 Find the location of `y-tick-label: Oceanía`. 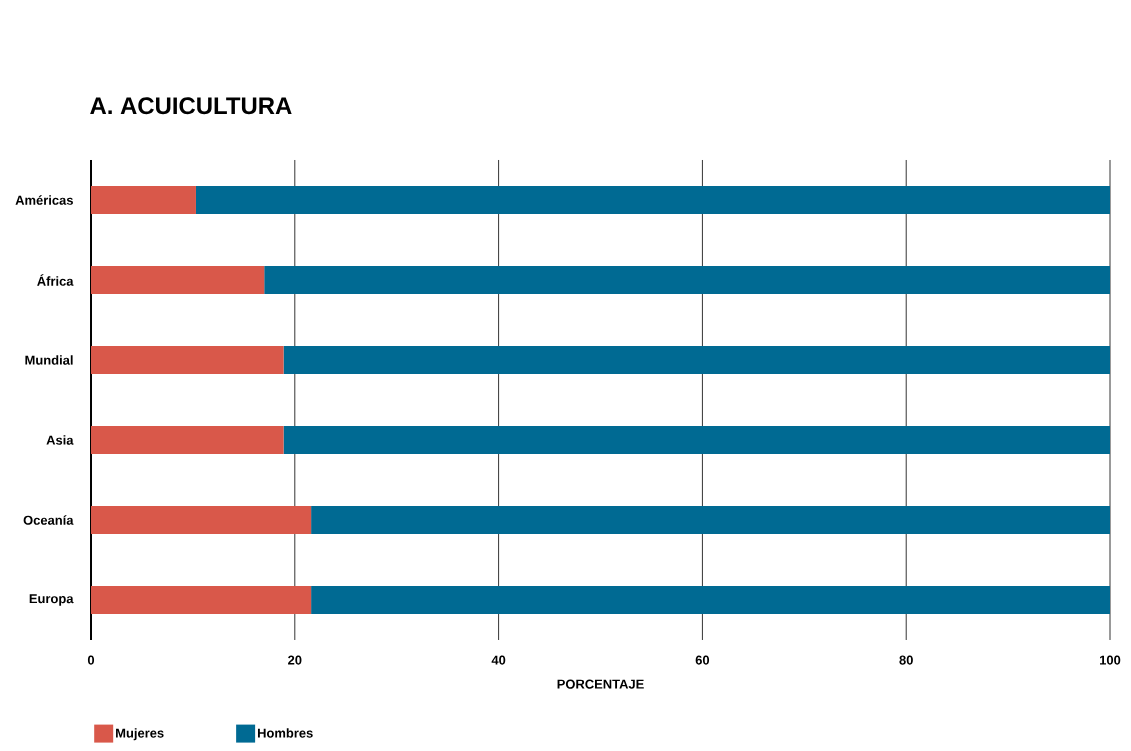

y-tick-label: Oceanía is located at coordinates (48, 520).